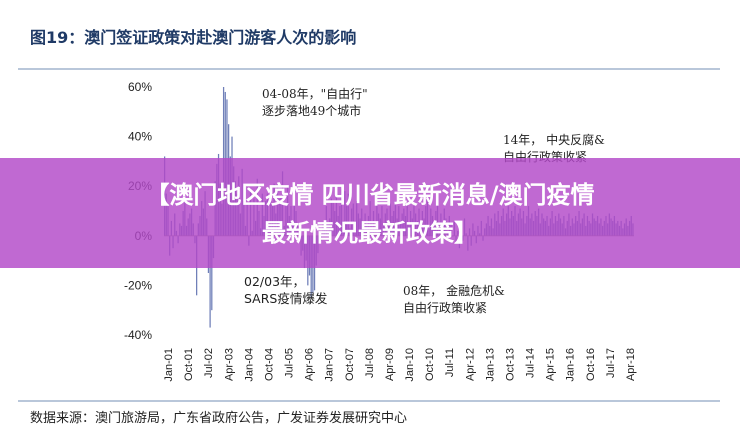 Image resolution: width=740 pixels, height=436 pixels. Describe the element at coordinates (350, 364) in the screenshot. I see `x-tick-label: Oct-07` at that location.